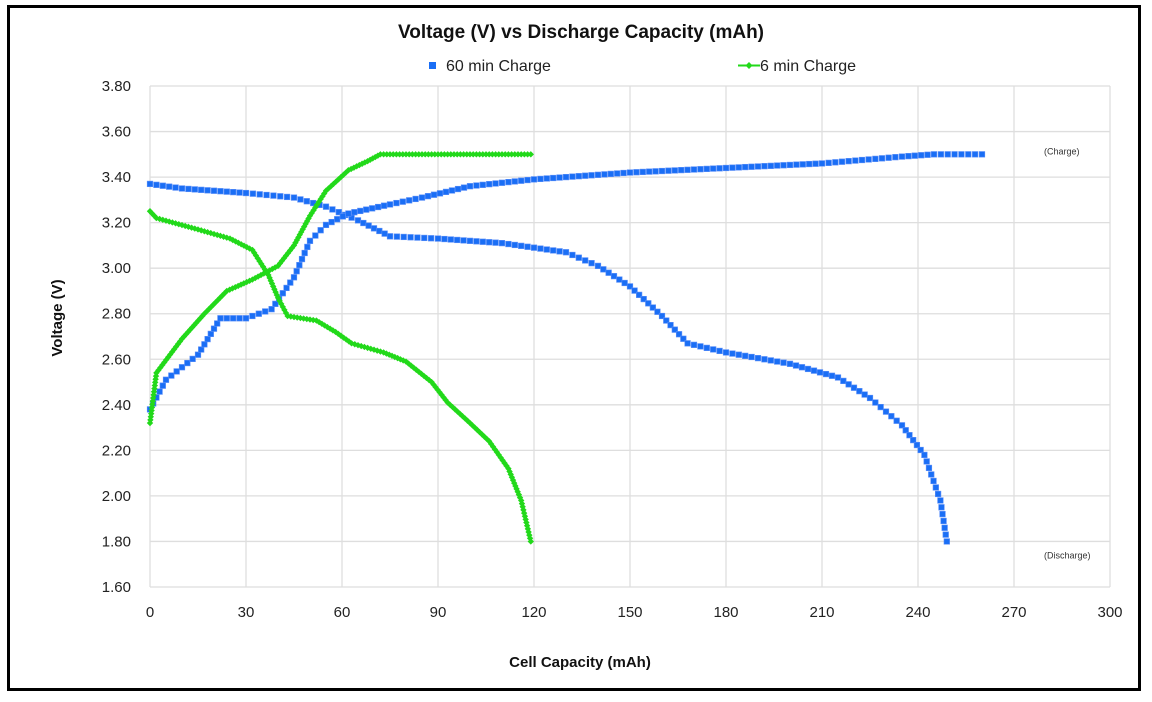 The image size is (1152, 702). I want to click on chart-title: Voltage (V) vs Discharge Capacity (mAh), so click(581, 32).